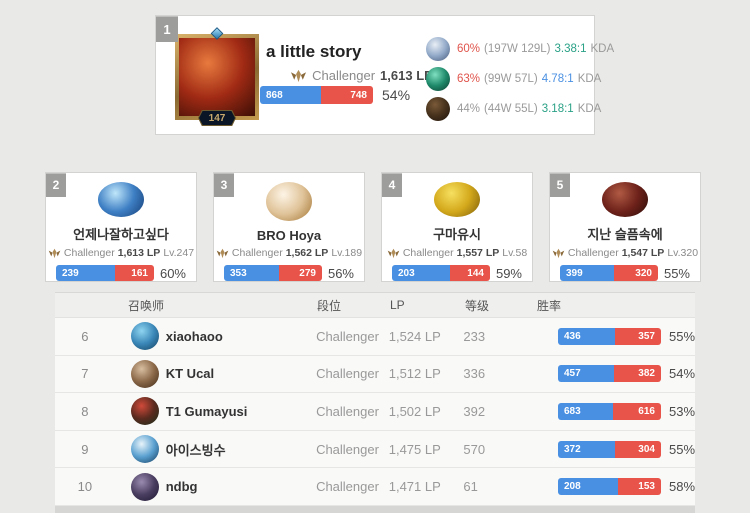 This screenshot has width=750, height=513. What do you see at coordinates (85, 273) in the screenshot?
I see `wins-segment: 239` at bounding box center [85, 273].